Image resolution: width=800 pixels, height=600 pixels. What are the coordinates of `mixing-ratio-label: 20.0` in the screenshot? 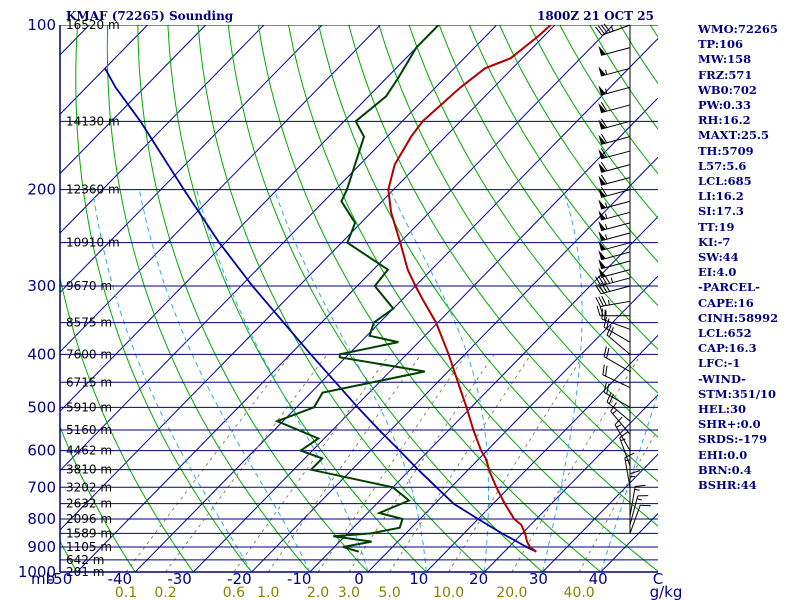 It's located at (511, 592).